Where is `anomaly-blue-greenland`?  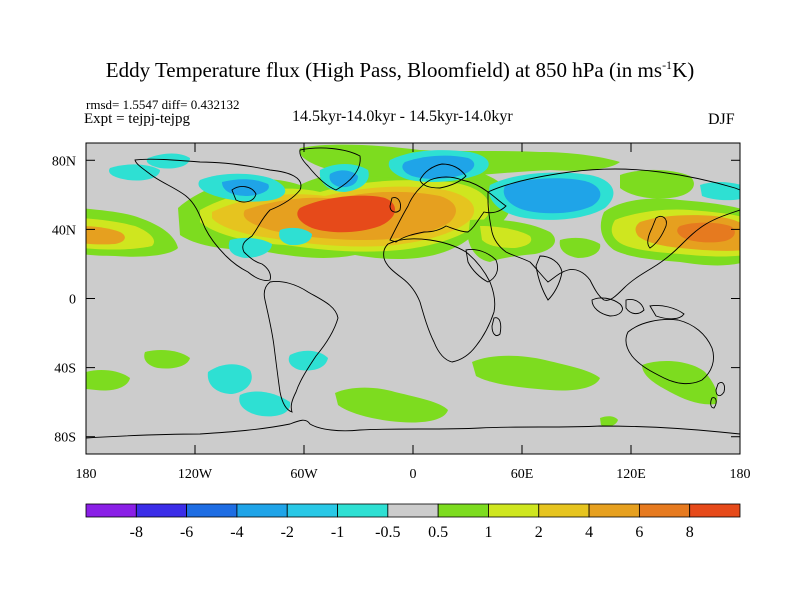
anomaly-blue-greenland is located at coordinates (343, 179).